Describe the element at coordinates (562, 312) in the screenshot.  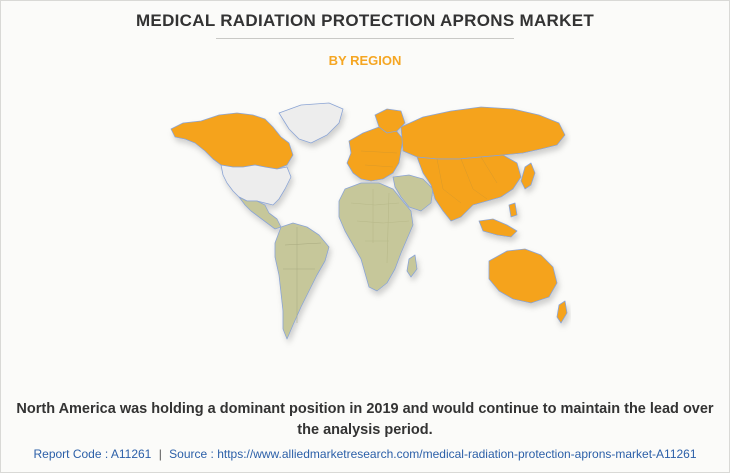
I see `map-region-new-zealand` at that location.